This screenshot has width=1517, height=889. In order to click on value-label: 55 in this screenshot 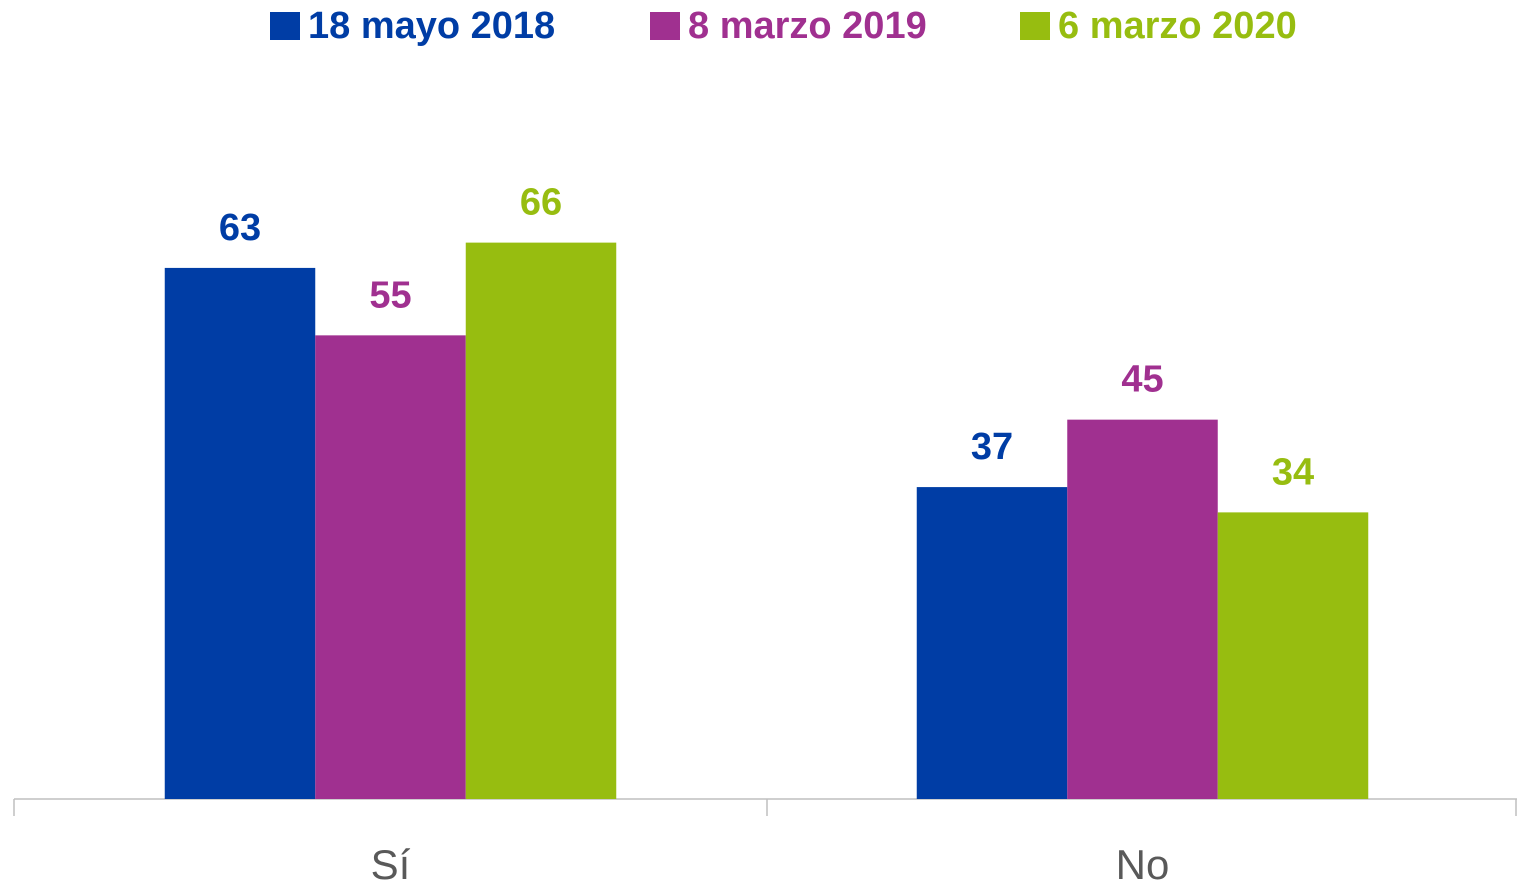, I will do `click(390, 295)`.